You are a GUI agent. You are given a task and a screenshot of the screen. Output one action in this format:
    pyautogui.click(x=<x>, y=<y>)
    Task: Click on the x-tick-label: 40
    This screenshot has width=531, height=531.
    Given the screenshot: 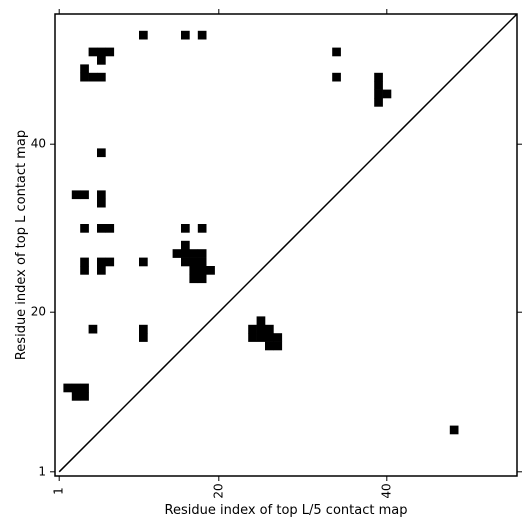 What is the action you would take?
    pyautogui.click(x=386, y=490)
    